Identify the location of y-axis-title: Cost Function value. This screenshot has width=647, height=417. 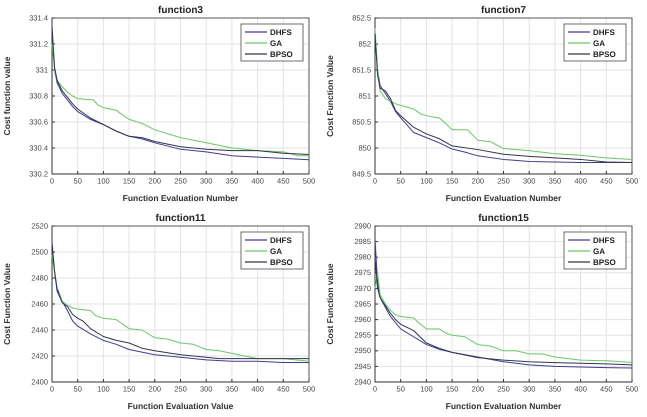
(330, 304).